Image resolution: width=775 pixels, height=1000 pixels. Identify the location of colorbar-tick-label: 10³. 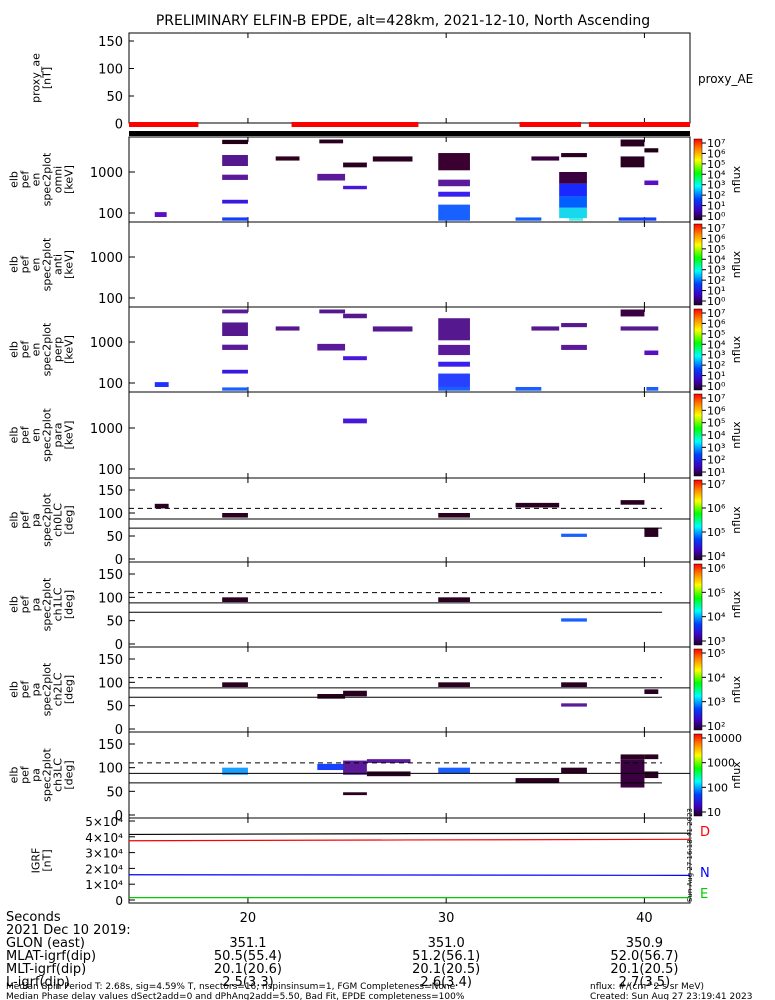
(716, 447).